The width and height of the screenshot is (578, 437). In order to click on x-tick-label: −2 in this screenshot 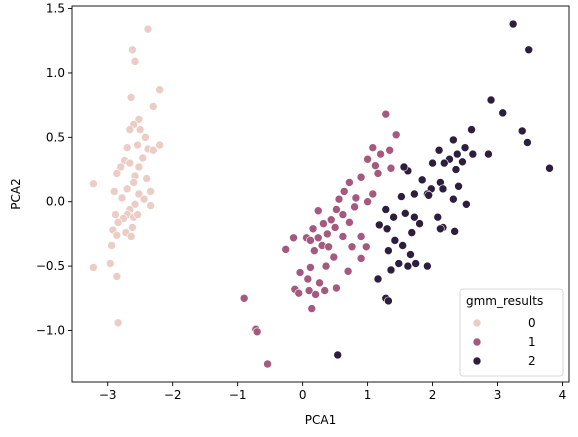, I will do `click(173, 395)`.